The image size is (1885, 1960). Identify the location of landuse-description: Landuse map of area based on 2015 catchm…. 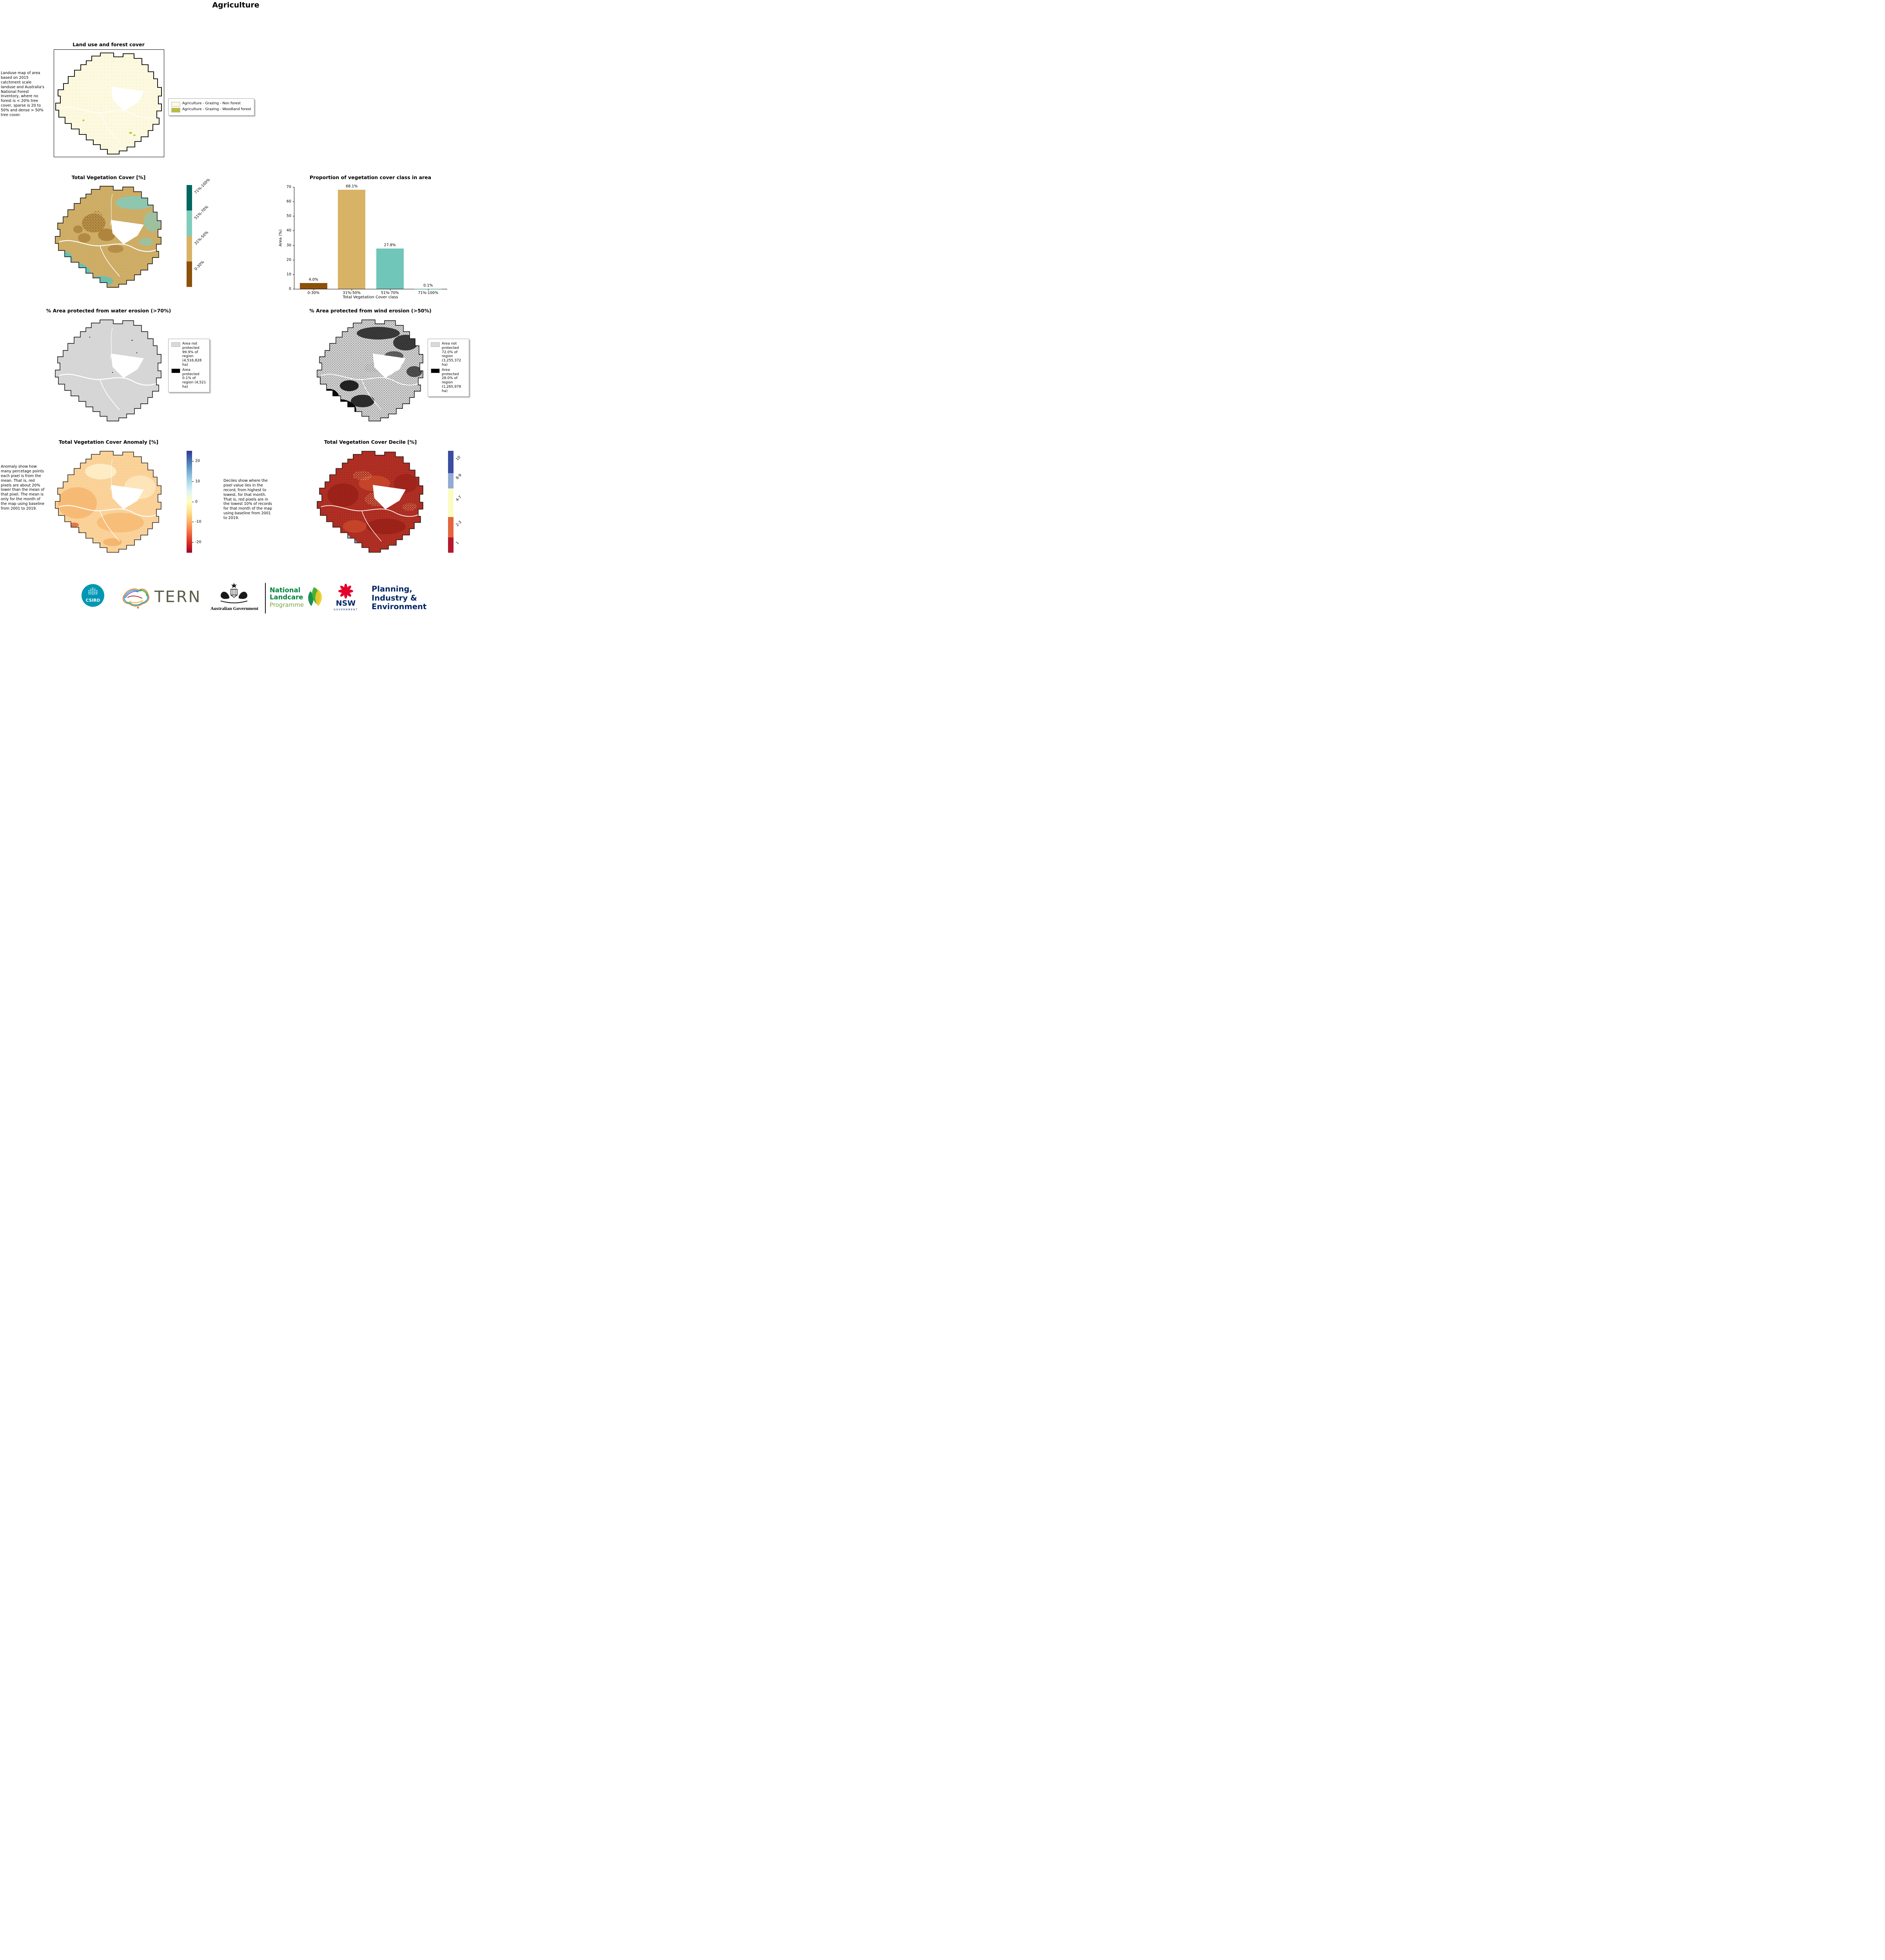
(22, 94).